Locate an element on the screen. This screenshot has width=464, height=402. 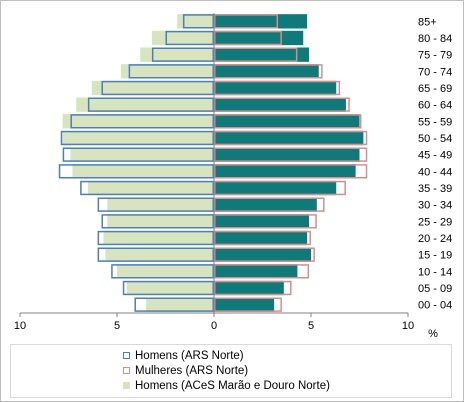
legend-swatch-mulheres-ars is located at coordinates (126, 370).